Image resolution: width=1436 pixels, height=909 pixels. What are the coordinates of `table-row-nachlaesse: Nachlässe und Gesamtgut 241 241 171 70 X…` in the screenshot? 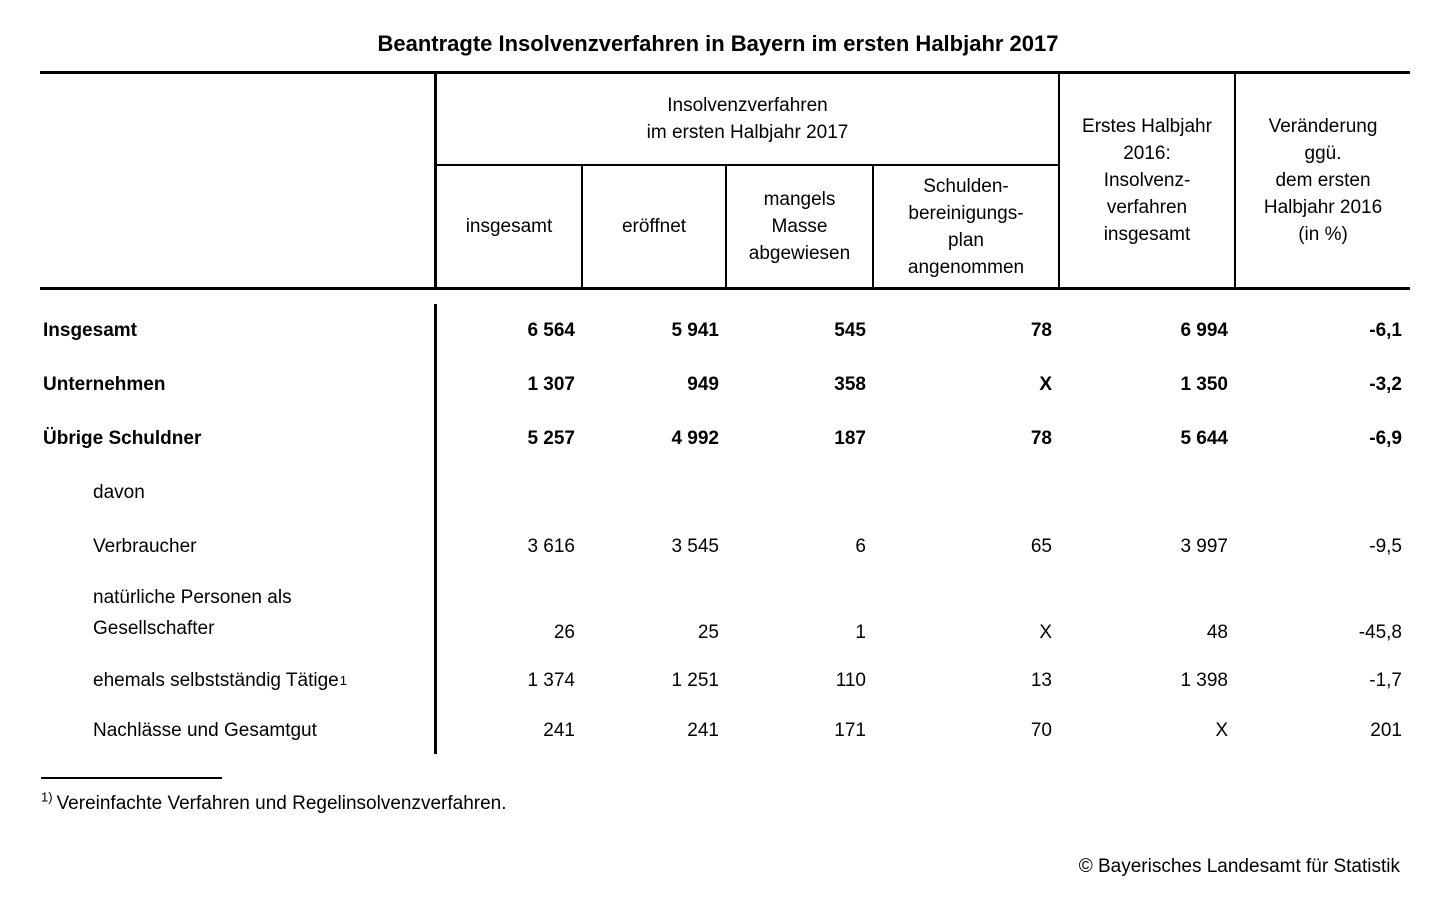 It's located at (725, 731).